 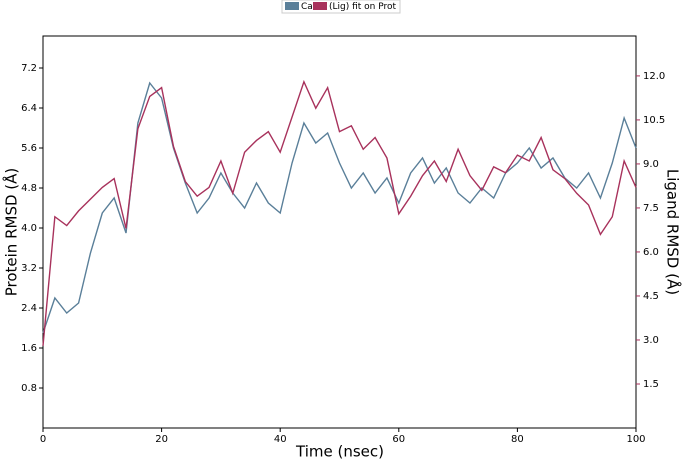 What do you see at coordinates (635, 439) in the screenshot?
I see `x-tick-label: 100` at bounding box center [635, 439].